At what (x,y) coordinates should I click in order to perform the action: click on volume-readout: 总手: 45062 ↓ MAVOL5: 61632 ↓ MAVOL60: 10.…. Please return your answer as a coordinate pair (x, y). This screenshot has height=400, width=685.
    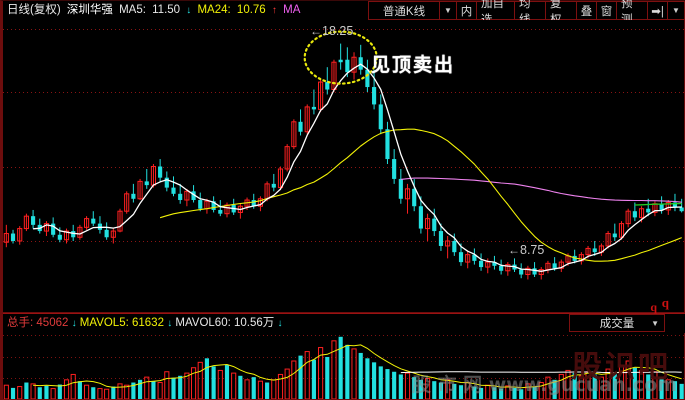
    Looking at the image, I should click on (144, 323).